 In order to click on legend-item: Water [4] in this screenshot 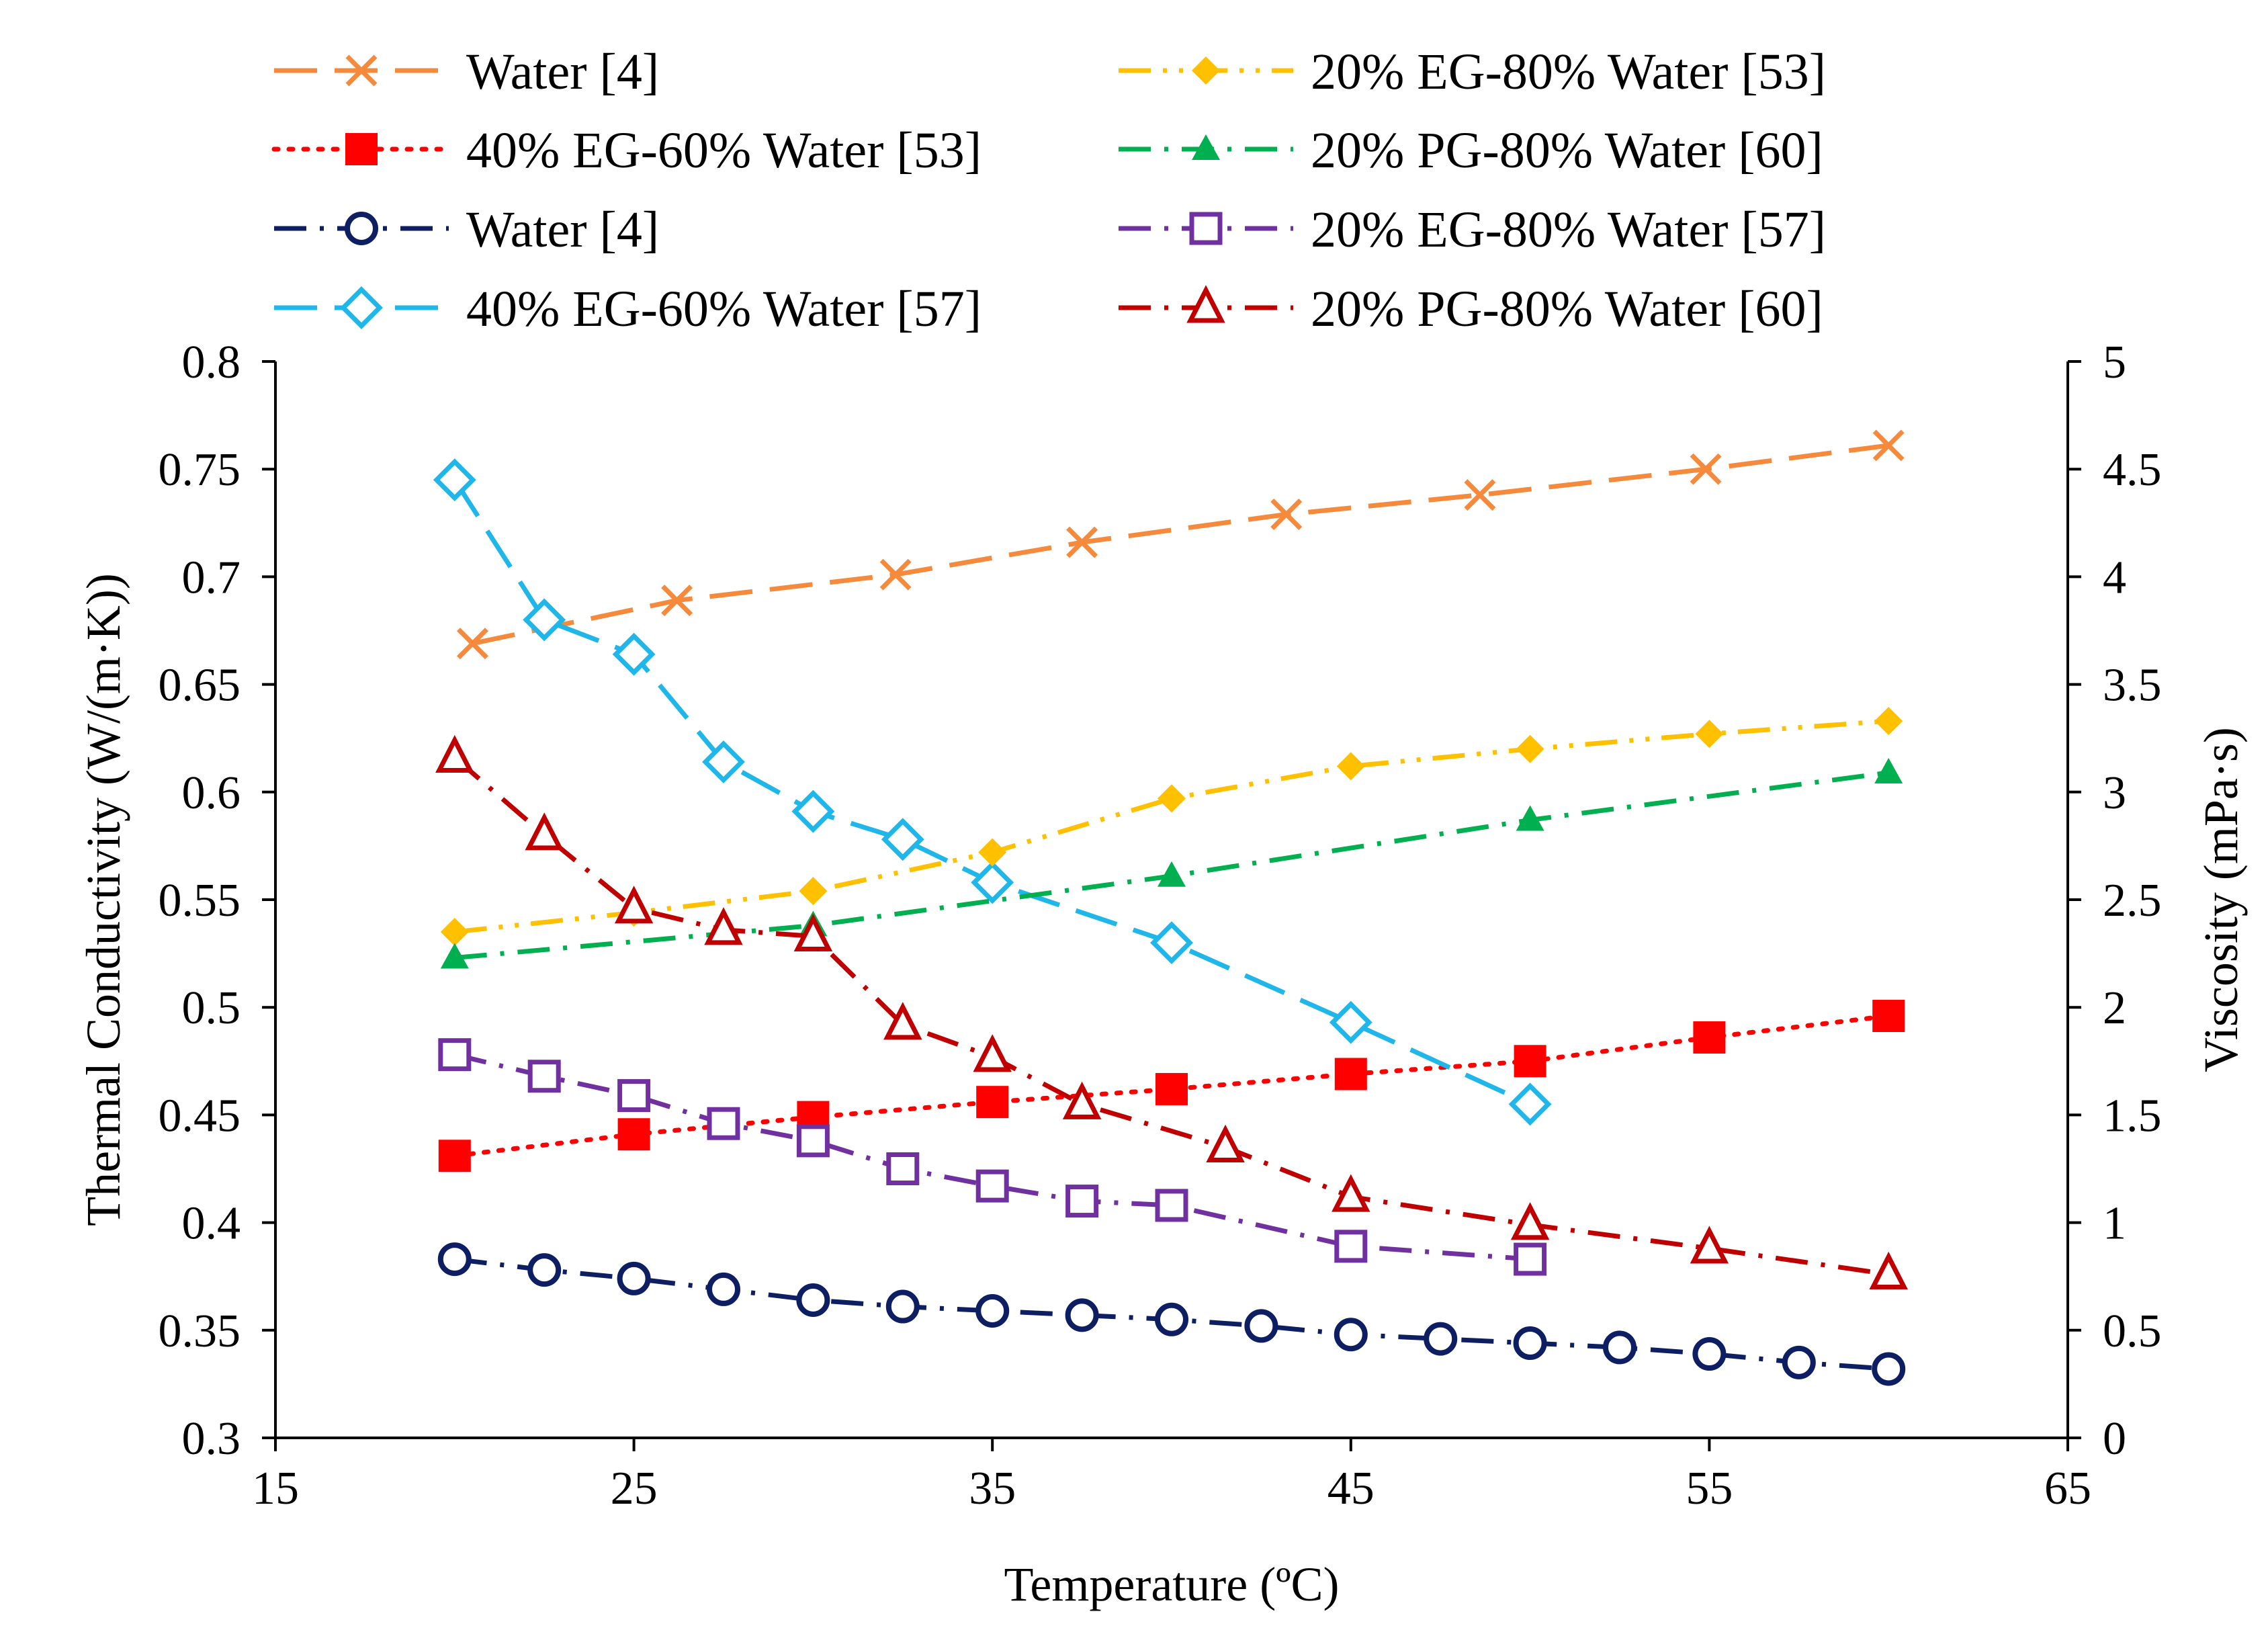, I will do `click(466, 72)`.